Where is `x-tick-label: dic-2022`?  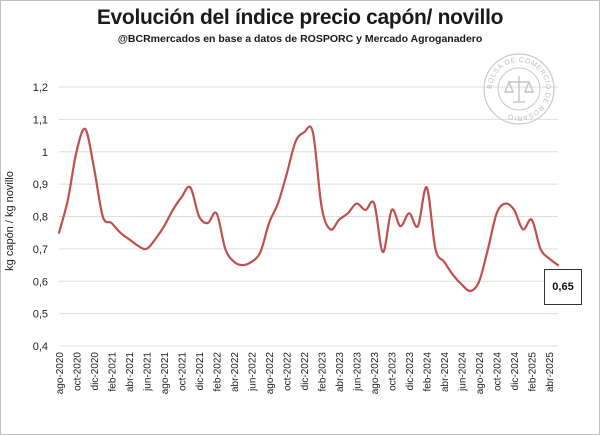 x-tick-label: dic-2022 is located at coordinates (305, 371).